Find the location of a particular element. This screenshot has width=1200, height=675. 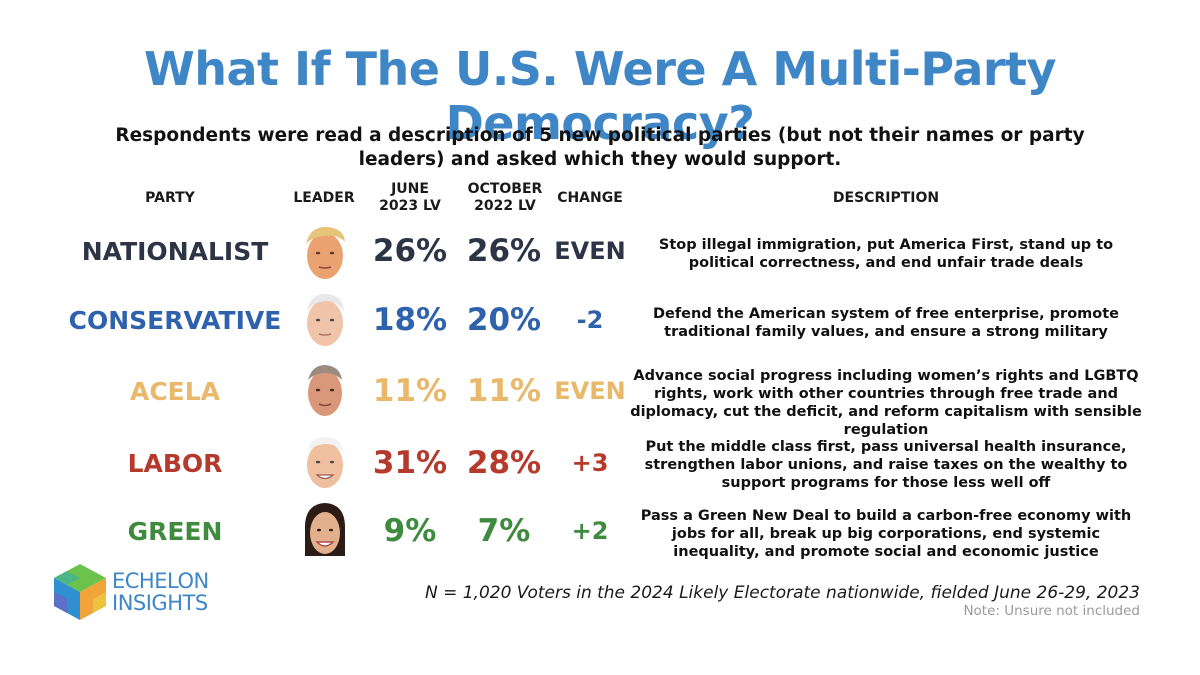

logo-text-echelon: ECHELON is located at coordinates (160, 581).